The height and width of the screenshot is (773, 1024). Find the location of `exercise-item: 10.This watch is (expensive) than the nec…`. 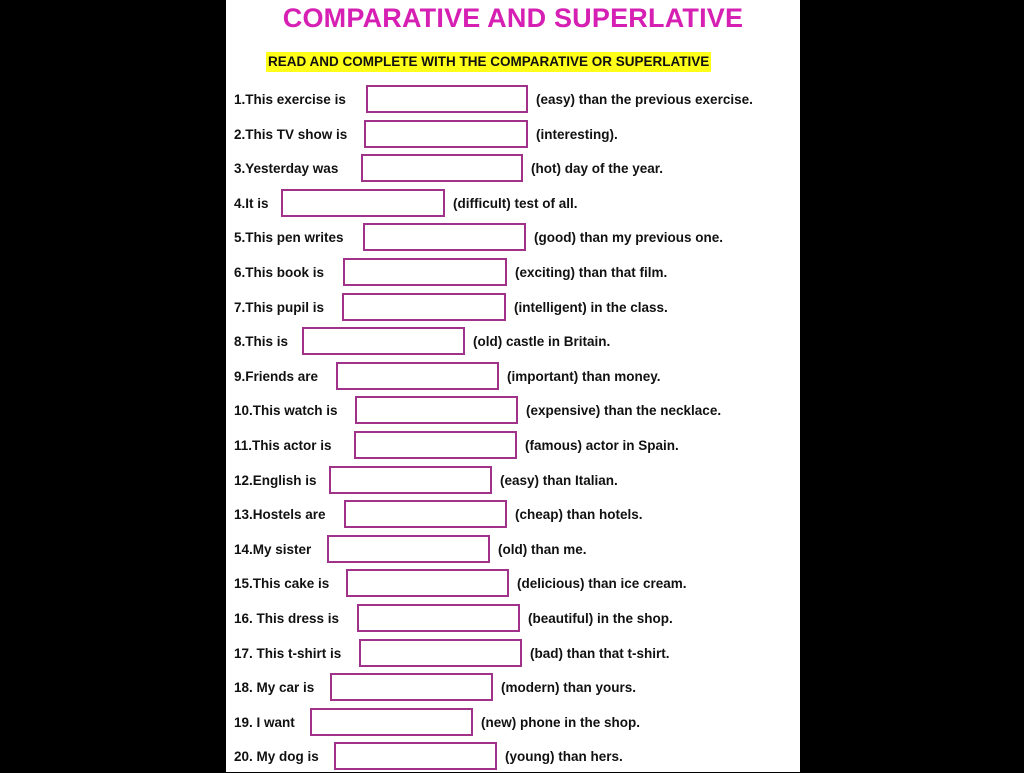

exercise-item: 10.This watch is (expensive) than the nec… is located at coordinates (513, 411).